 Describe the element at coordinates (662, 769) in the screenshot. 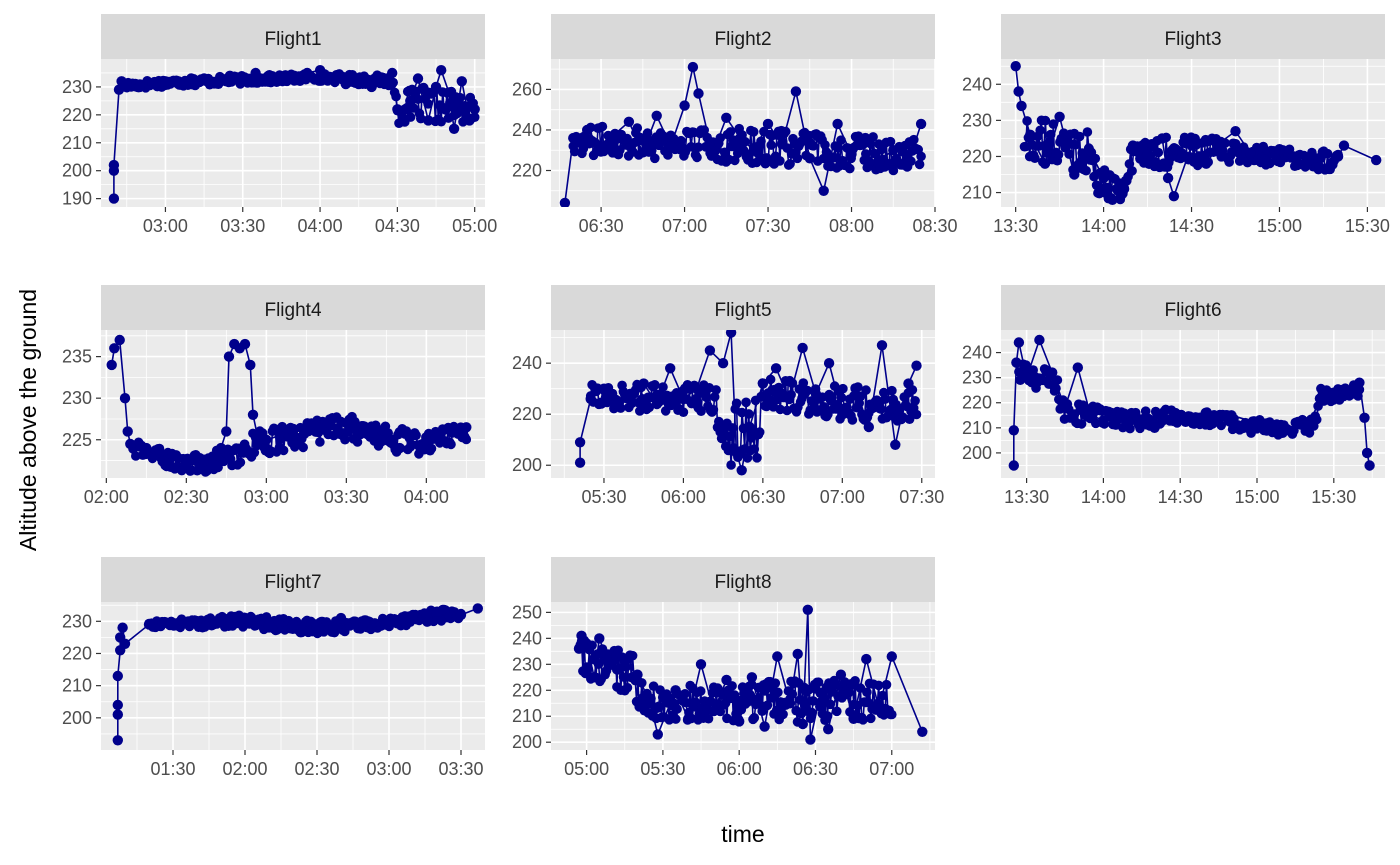

I see `x-tick-label: 05:30` at that location.